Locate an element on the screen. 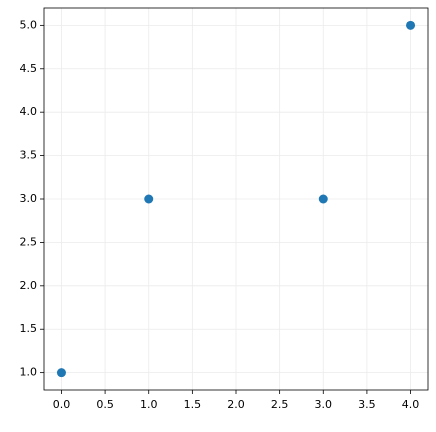 The height and width of the screenshot is (432, 436). y-tick-label: 1.5 is located at coordinates (29, 328).